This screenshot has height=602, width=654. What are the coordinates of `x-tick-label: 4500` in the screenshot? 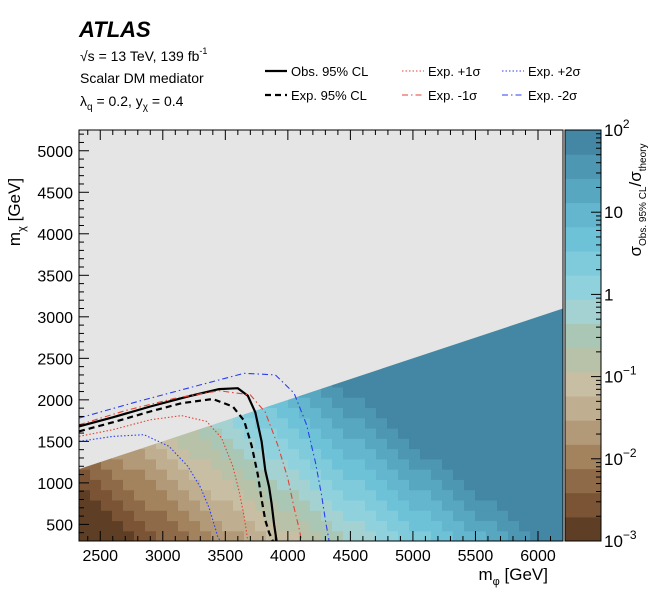 It's located at (351, 556).